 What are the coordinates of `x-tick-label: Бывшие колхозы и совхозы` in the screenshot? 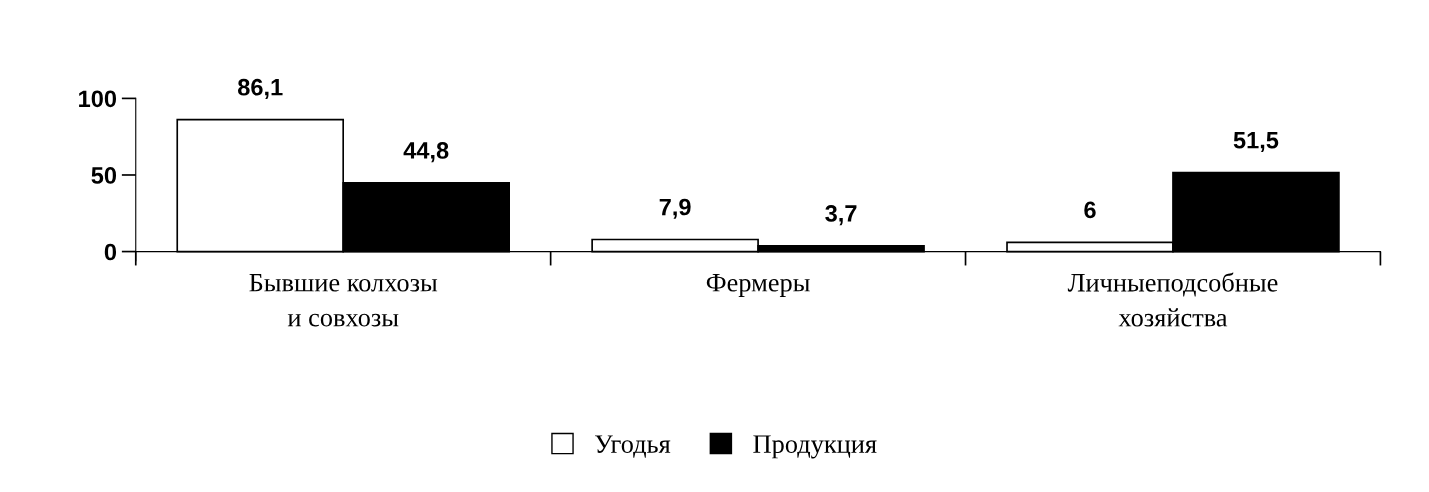 It's located at (343, 300).